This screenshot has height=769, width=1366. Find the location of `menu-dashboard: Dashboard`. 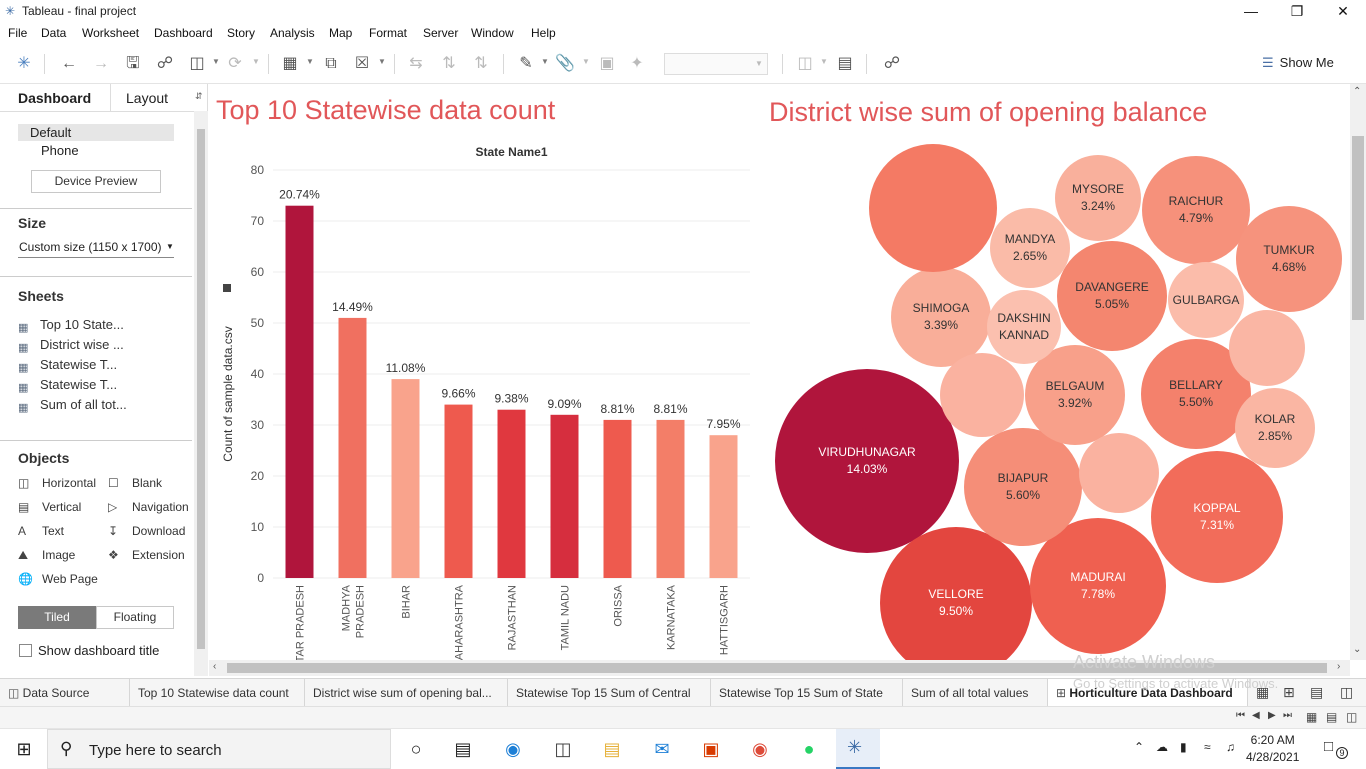

menu-dashboard: Dashboard is located at coordinates (183, 33).